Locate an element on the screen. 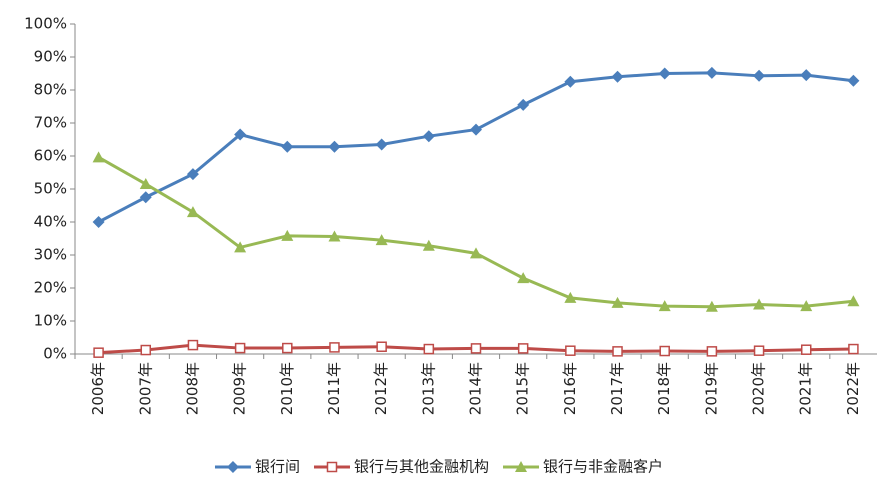 This screenshot has height=479, width=878. x-tick-label: 2012年 is located at coordinates (381, 388).